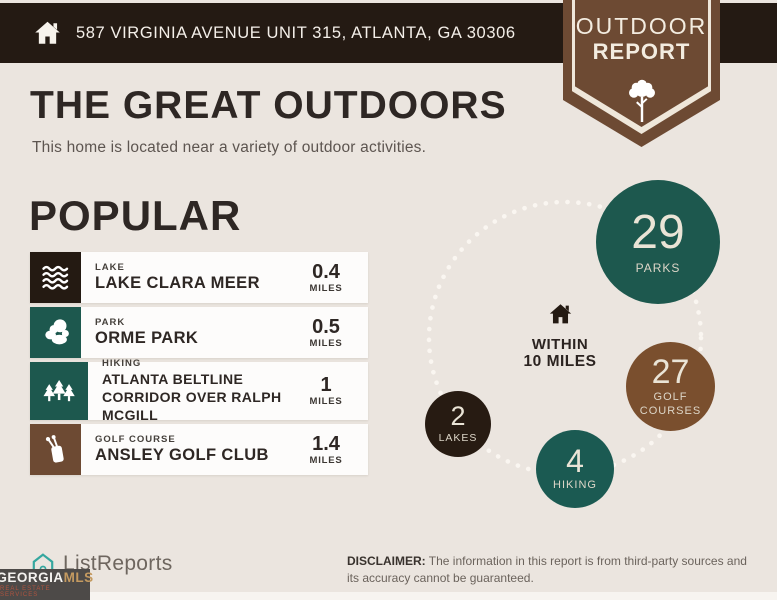 The height and width of the screenshot is (600, 777). What do you see at coordinates (59, 391) in the screenshot?
I see `pine-trees-icon` at bounding box center [59, 391].